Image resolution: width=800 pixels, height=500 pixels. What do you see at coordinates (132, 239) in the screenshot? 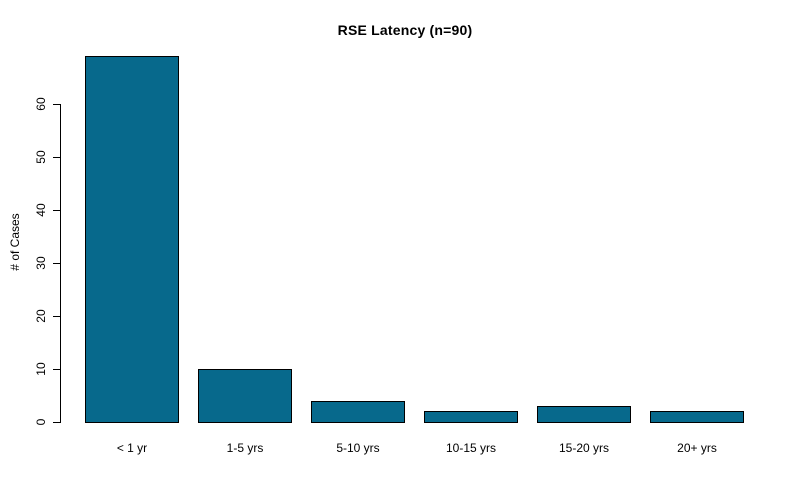
I see `bar--1-yr` at bounding box center [132, 239].